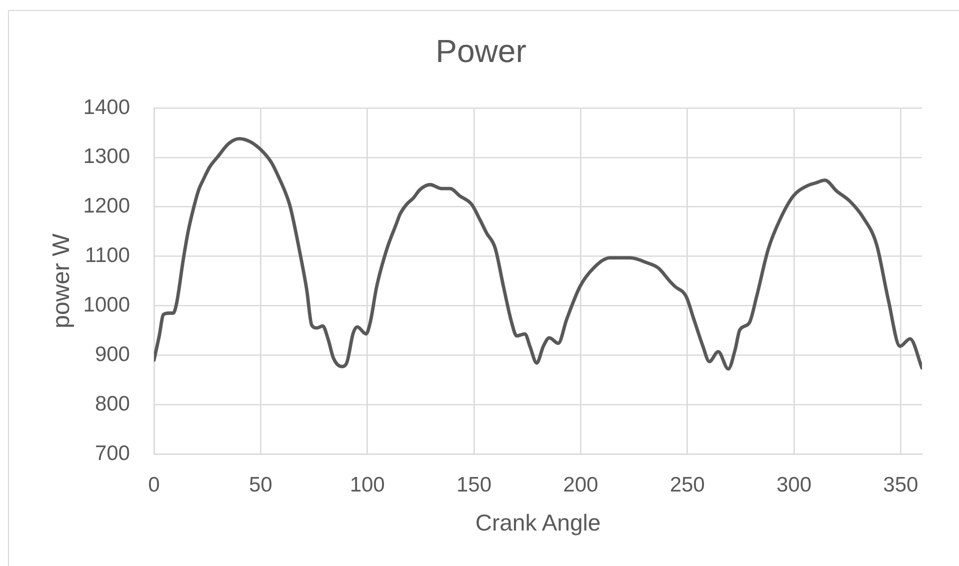  Describe the element at coordinates (107, 256) in the screenshot. I see `y-tick-label: 1100` at that location.